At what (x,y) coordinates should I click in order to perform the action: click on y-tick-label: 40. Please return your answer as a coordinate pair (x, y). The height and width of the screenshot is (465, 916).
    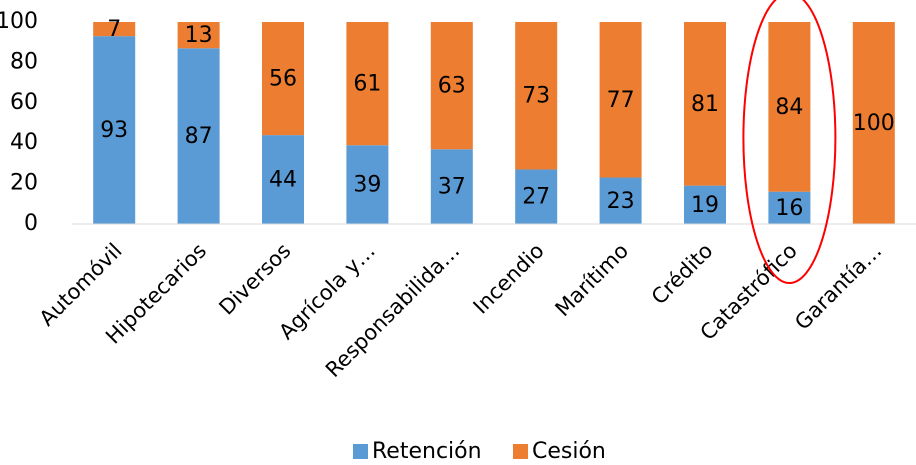
    Looking at the image, I should click on (24, 142).